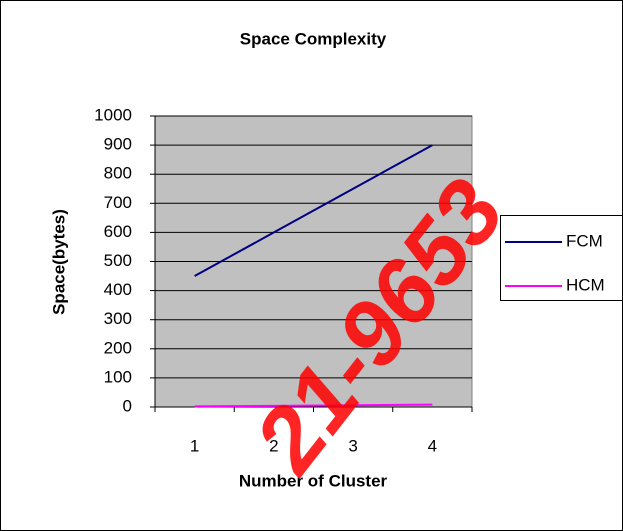 The height and width of the screenshot is (531, 623). What do you see at coordinates (584, 240) in the screenshot?
I see `legend-label: FCM` at bounding box center [584, 240].